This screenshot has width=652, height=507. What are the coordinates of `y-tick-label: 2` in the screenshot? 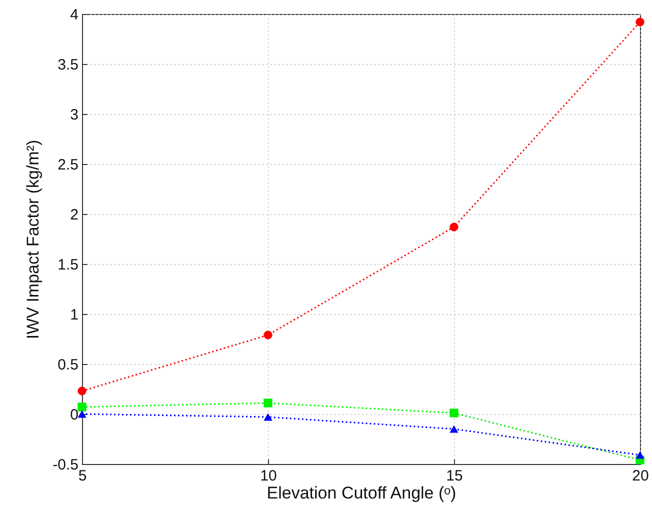 It's located at (74, 215).